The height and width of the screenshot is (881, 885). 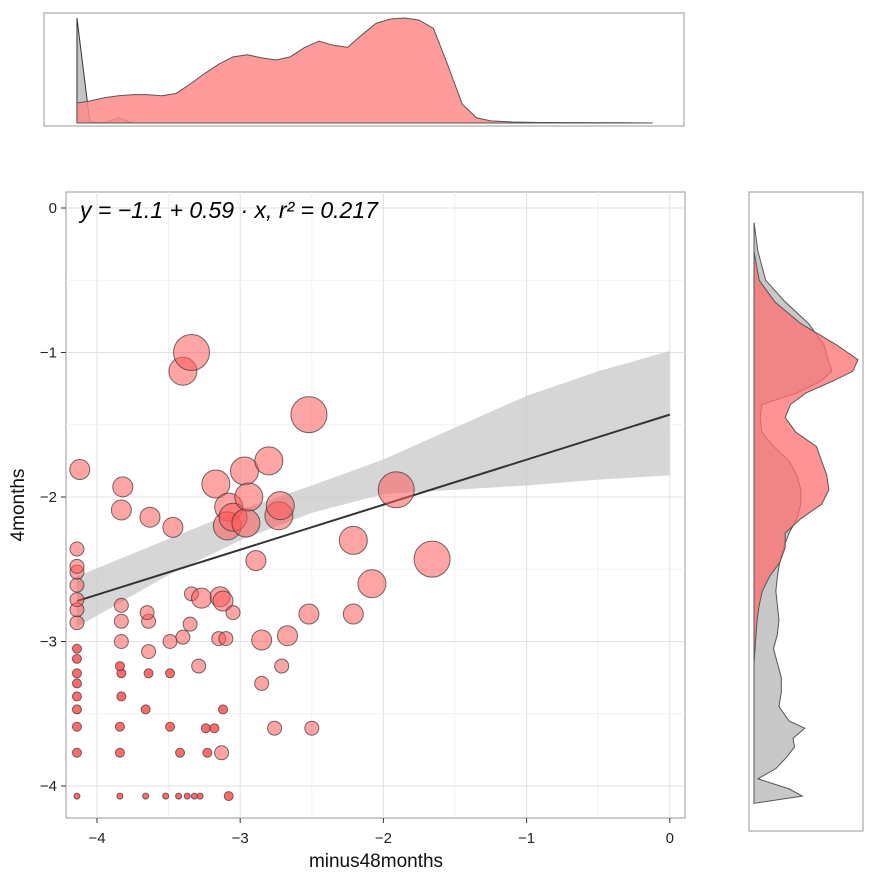 I want to click on y-axis-ticks: 0 −1 −2 −3 −4, so click(x=53, y=497).